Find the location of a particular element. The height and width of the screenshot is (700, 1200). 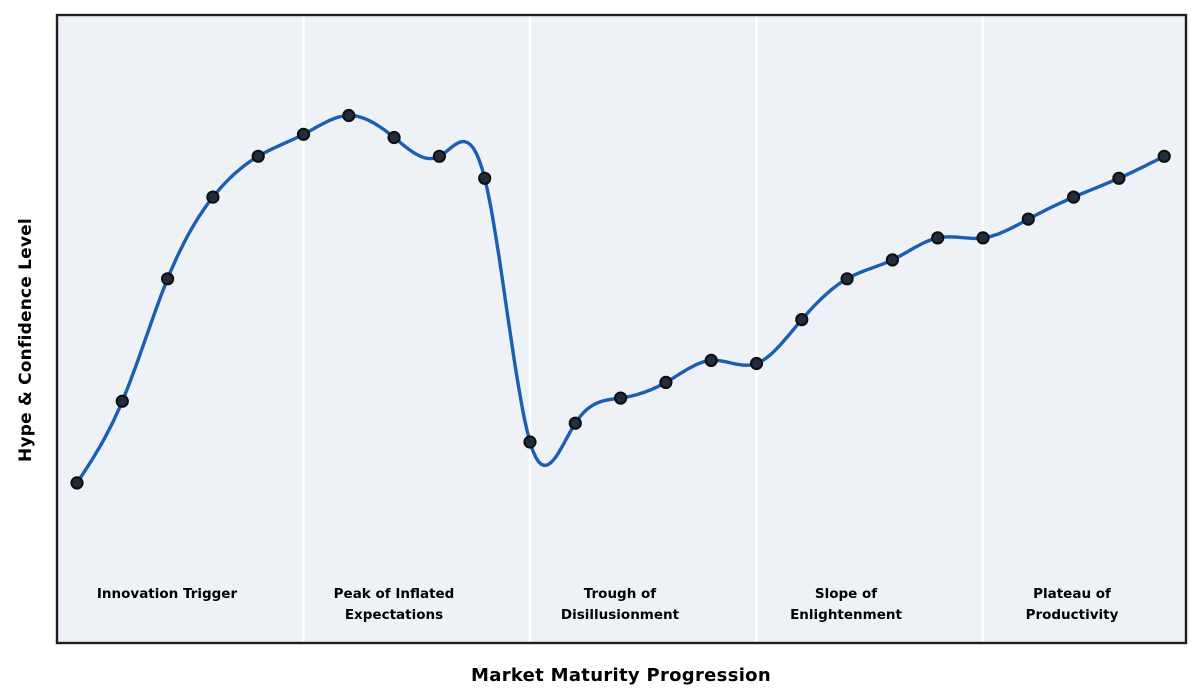

phase-label-peak-of-inflated-expectations: Peak of Inflated Expectations is located at coordinates (394, 604).